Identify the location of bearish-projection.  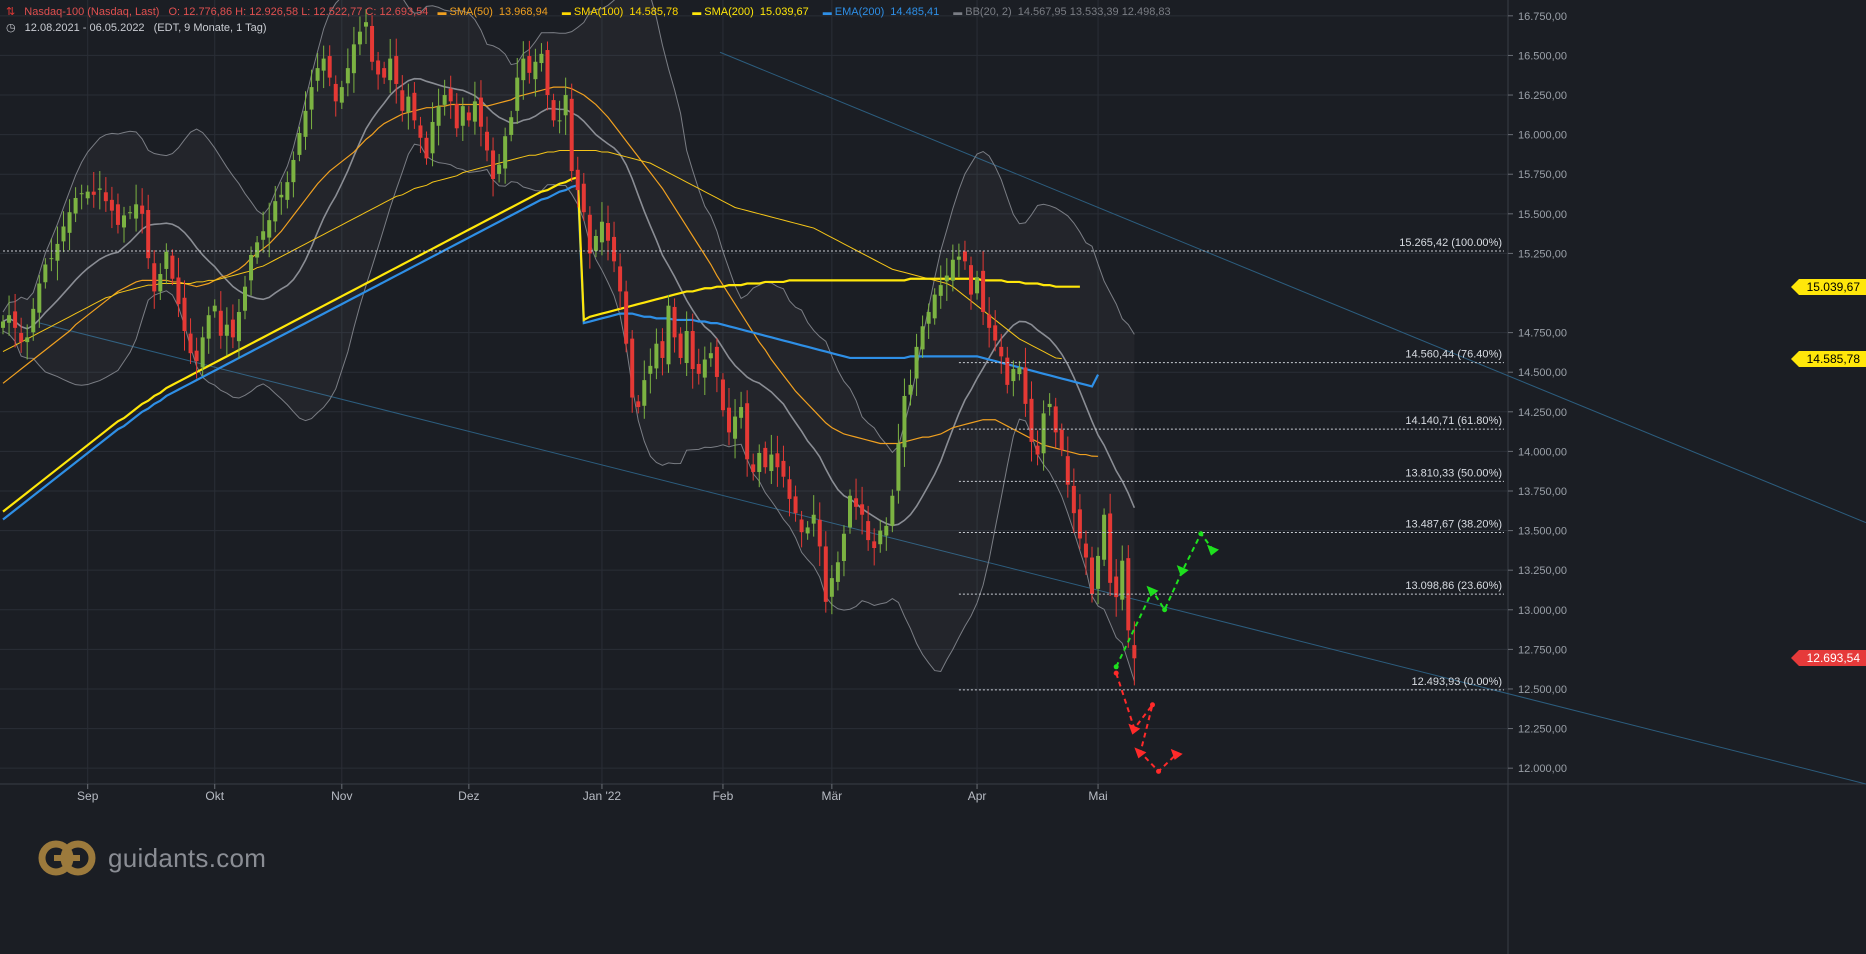
(1146, 722).